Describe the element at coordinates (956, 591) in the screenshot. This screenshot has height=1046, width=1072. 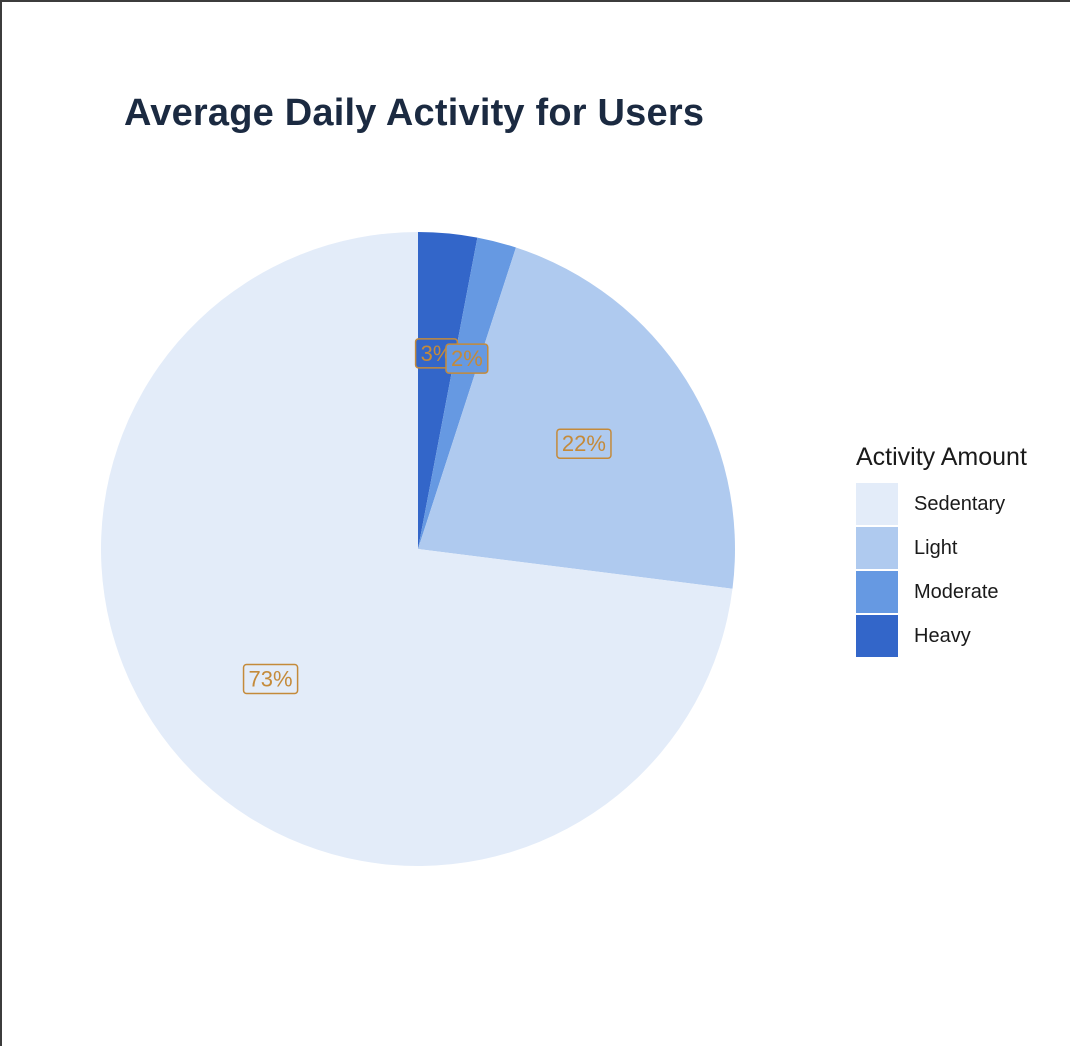
I see `legend-label-moderate: Moderate` at that location.